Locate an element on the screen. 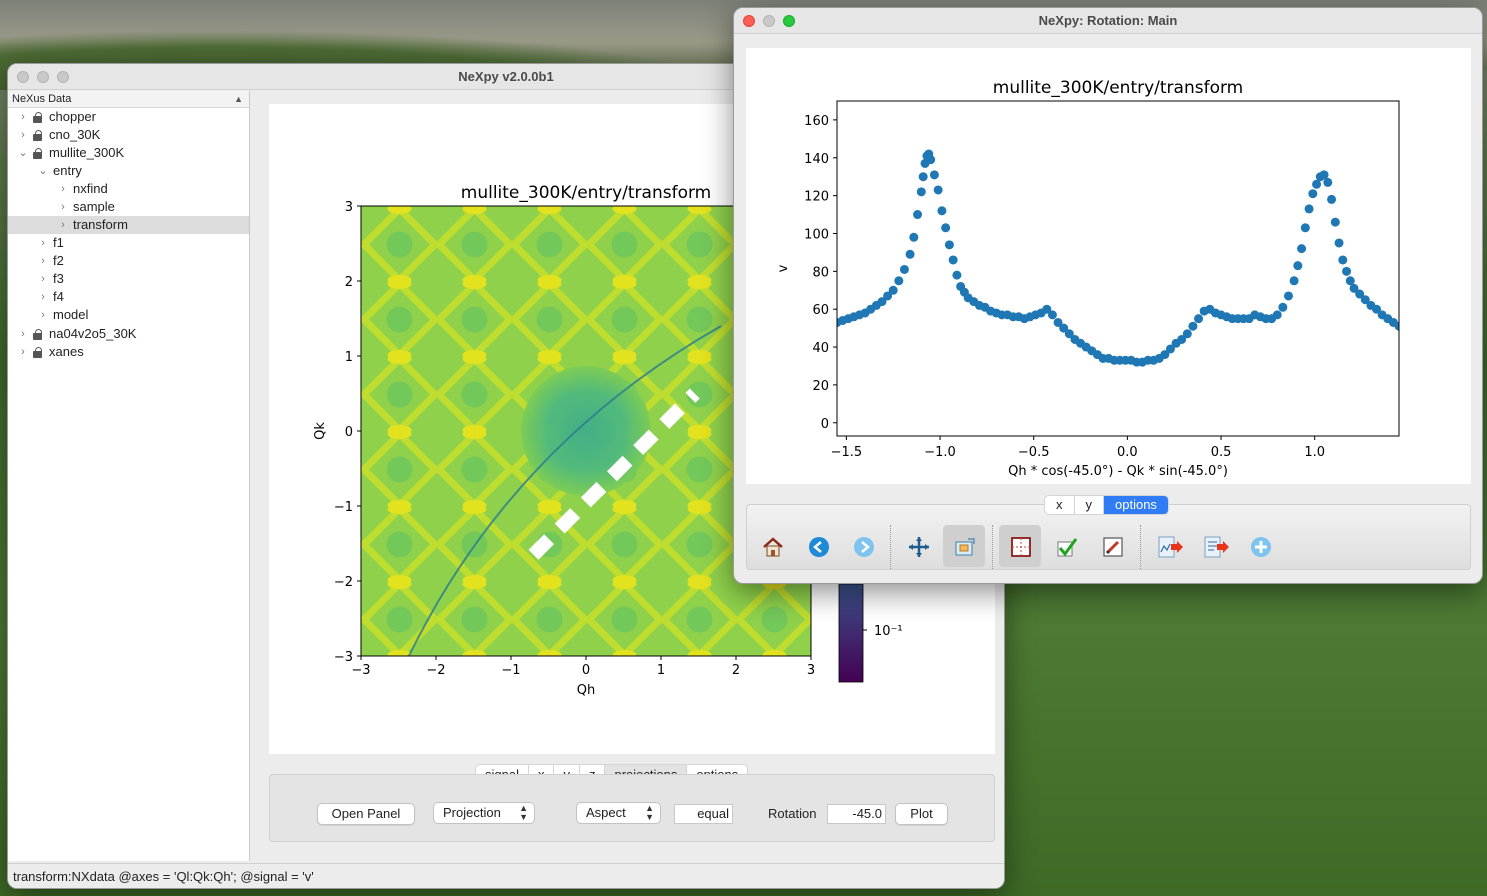 Image resolution: width=1487 pixels, height=896 pixels. add-tool is located at coordinates (1260, 546).